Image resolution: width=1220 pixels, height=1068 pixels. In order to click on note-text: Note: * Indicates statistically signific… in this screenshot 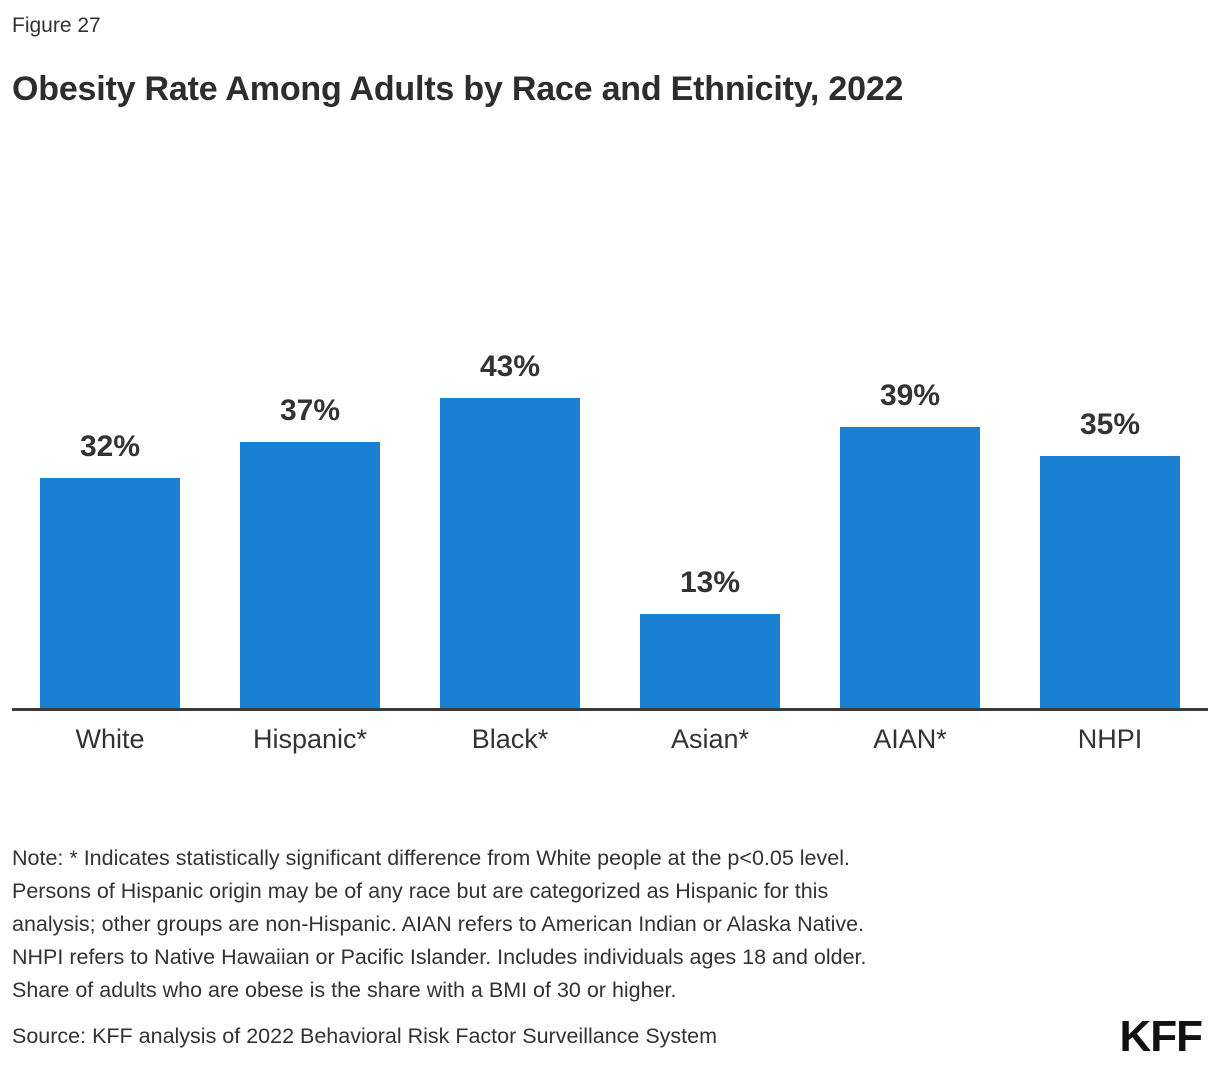, I will do `click(439, 924)`.